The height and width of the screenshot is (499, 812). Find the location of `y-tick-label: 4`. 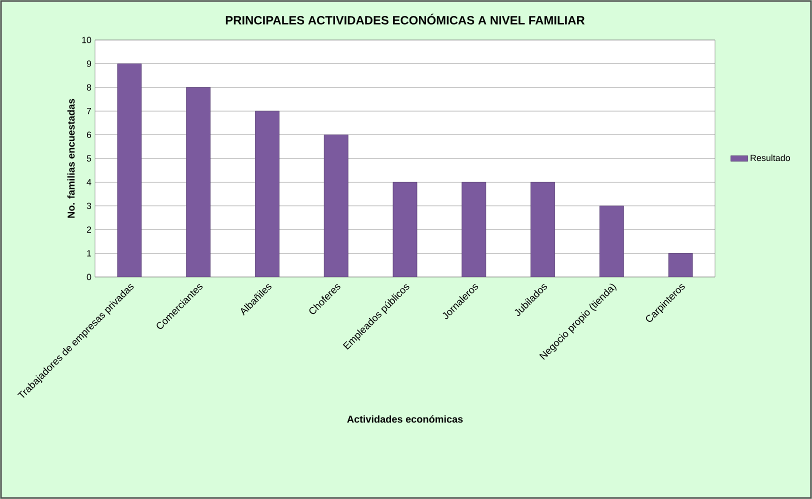

y-tick-label: 4 is located at coordinates (89, 182).